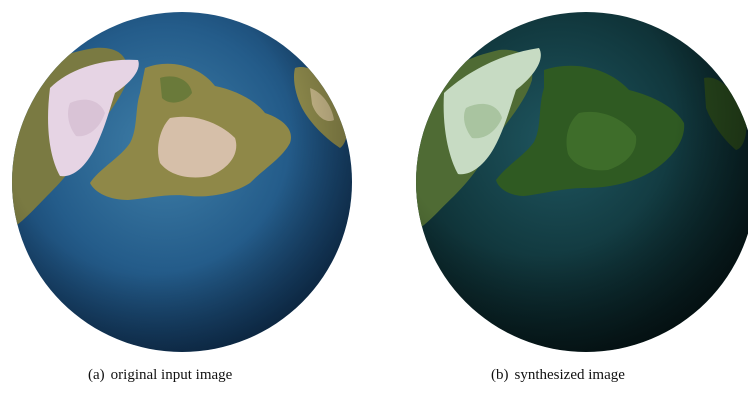 This screenshot has height=394, width=748. What do you see at coordinates (171, 375) in the screenshot?
I see `caption-text: original input image` at bounding box center [171, 375].